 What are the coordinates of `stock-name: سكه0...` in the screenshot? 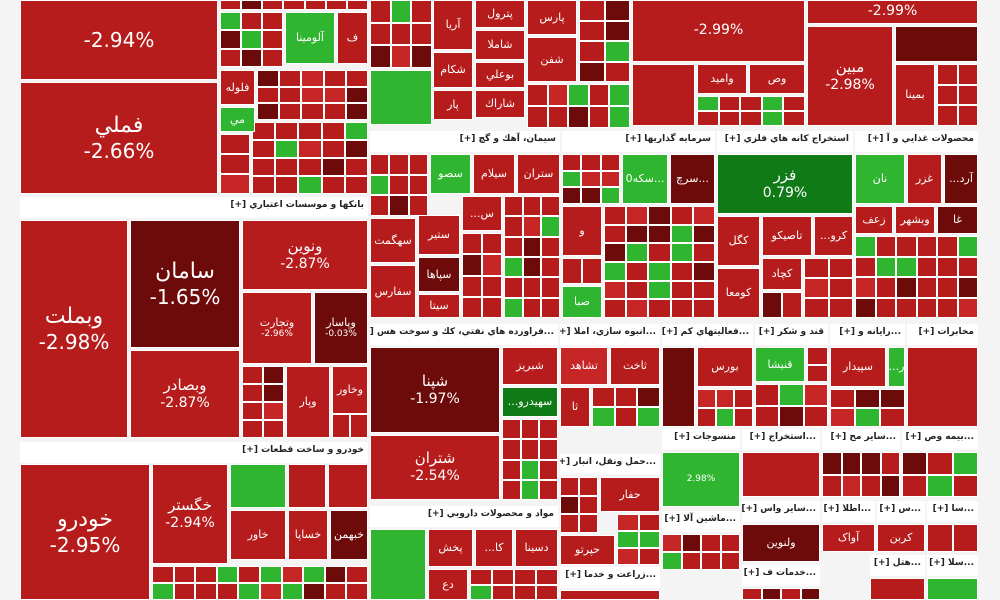 It's located at (645, 179).